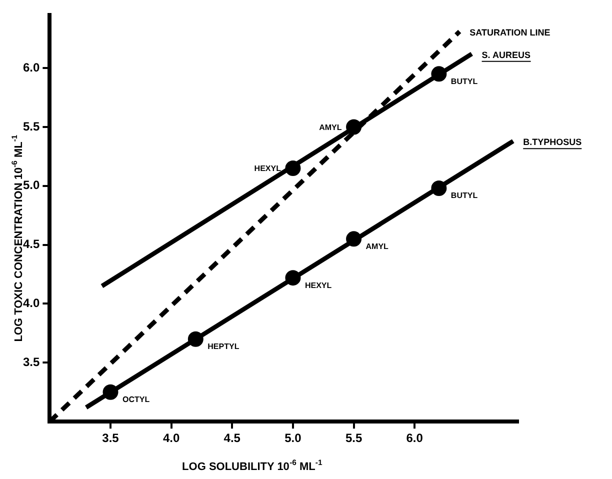  What do you see at coordinates (506, 55) in the screenshot?
I see `series-label: S. AUREUS` at bounding box center [506, 55].